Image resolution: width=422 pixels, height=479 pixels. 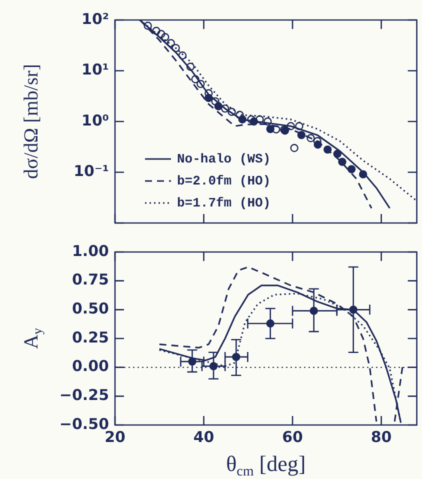 What do you see at coordinates (90, 279) in the screenshot?
I see `y-tick-label: 0.75` at bounding box center [90, 279].